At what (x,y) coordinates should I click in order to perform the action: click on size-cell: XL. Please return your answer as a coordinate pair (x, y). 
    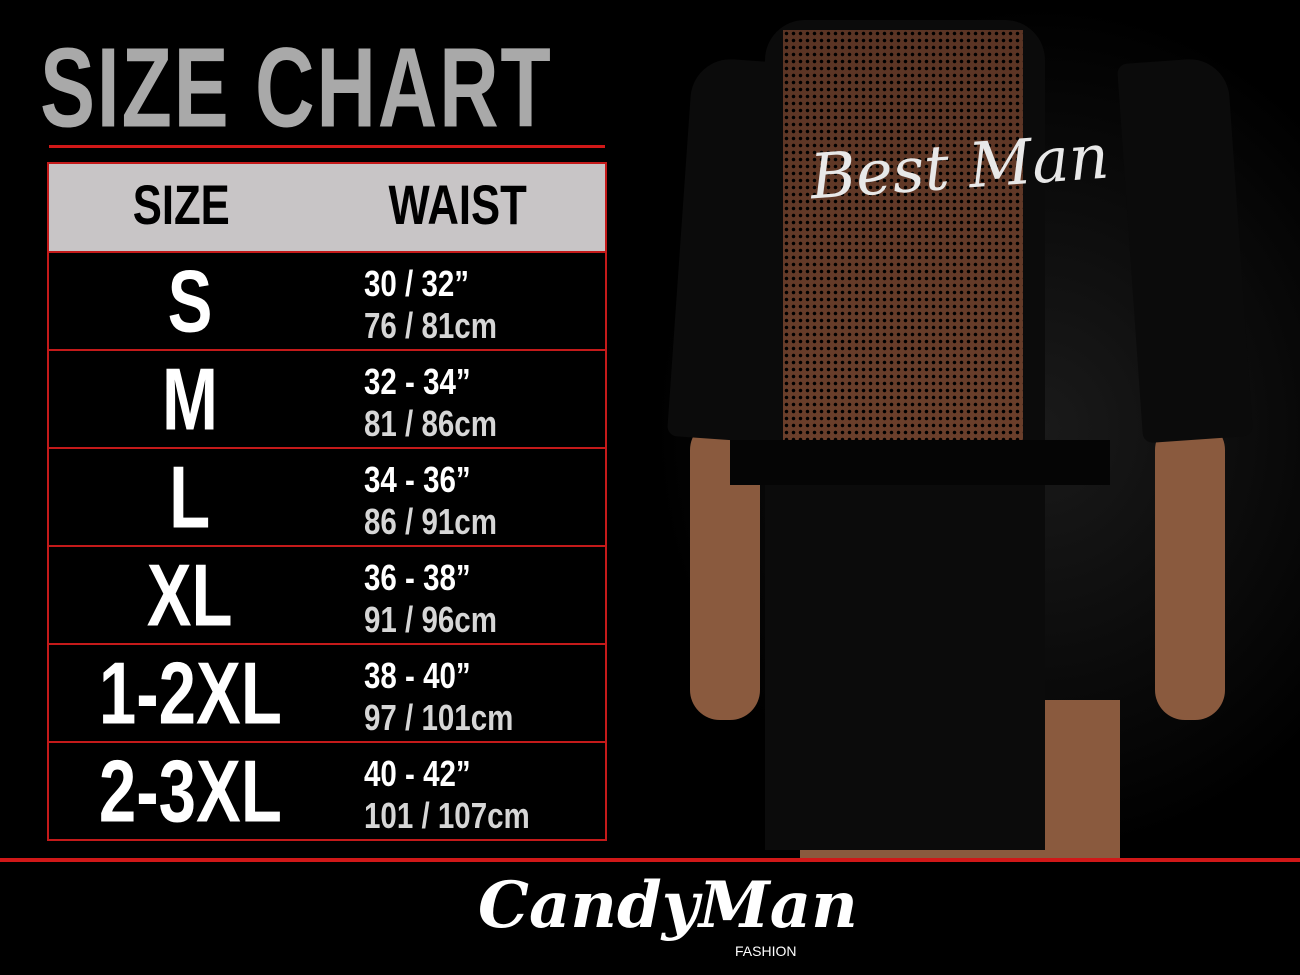
    Looking at the image, I should click on (190, 594).